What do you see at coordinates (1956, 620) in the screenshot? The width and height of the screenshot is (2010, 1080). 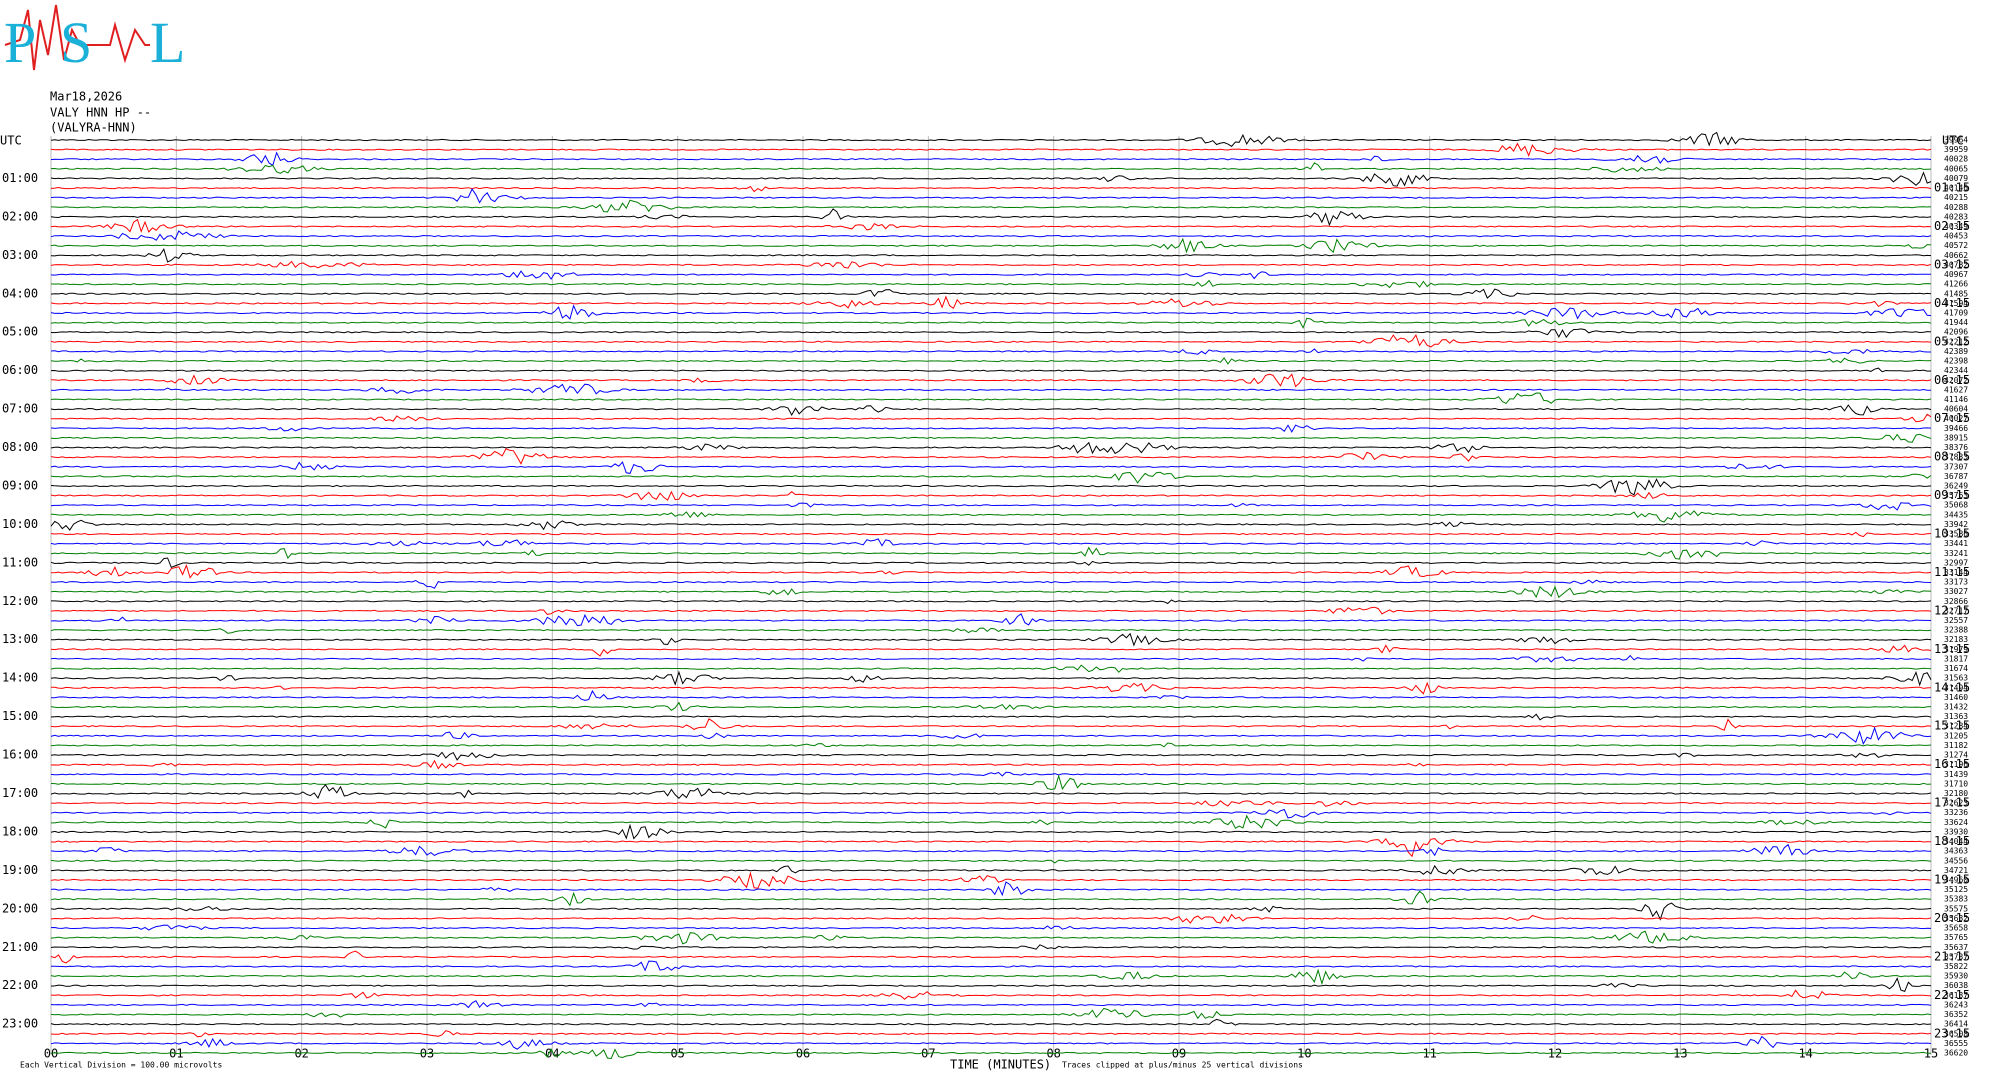 I see `trace-count: 32557` at bounding box center [1956, 620].